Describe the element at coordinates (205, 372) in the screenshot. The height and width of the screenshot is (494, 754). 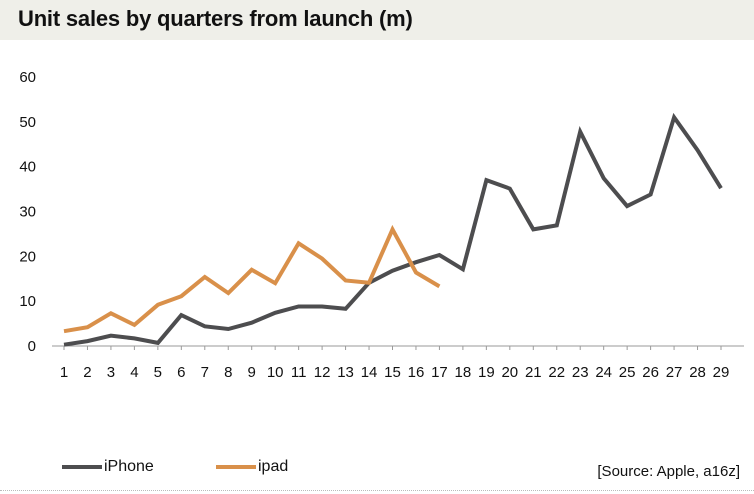
I see `x-tick-label: 7` at that location.